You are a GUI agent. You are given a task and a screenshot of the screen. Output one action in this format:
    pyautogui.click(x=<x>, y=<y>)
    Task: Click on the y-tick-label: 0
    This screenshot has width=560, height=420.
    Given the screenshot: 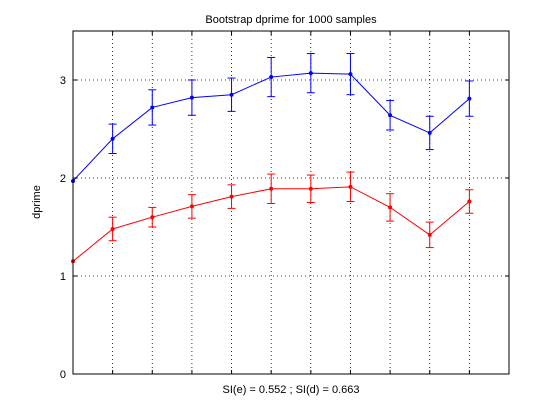 What is the action you would take?
    pyautogui.click(x=63, y=375)
    